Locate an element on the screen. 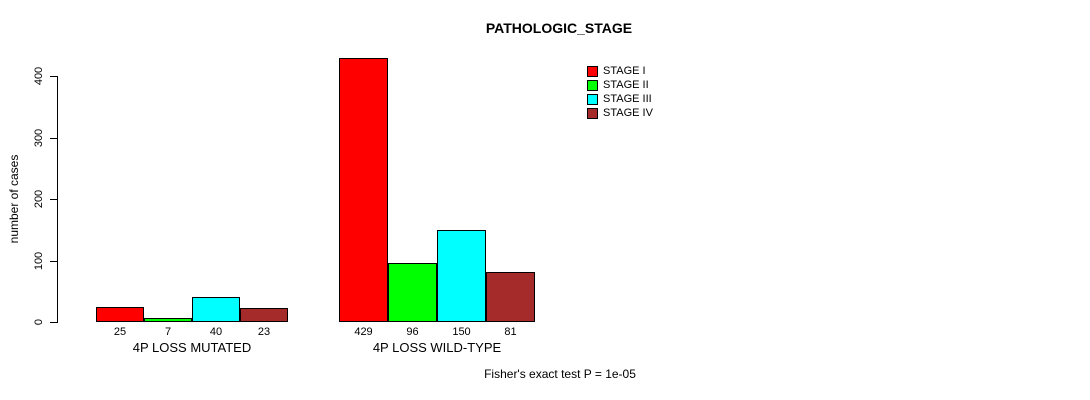 Image resolution: width=1090 pixels, height=400 pixels. y-tick-label: 400 is located at coordinates (39, 76).